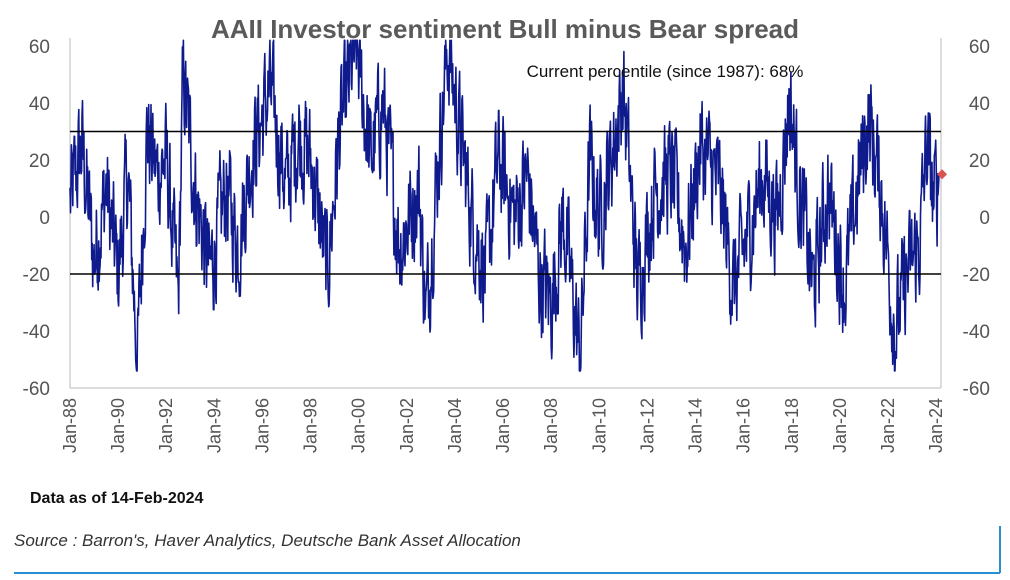 This screenshot has height=580, width=1010. What do you see at coordinates (214, 425) in the screenshot?
I see `x-tick-label: Jan-94` at bounding box center [214, 425].